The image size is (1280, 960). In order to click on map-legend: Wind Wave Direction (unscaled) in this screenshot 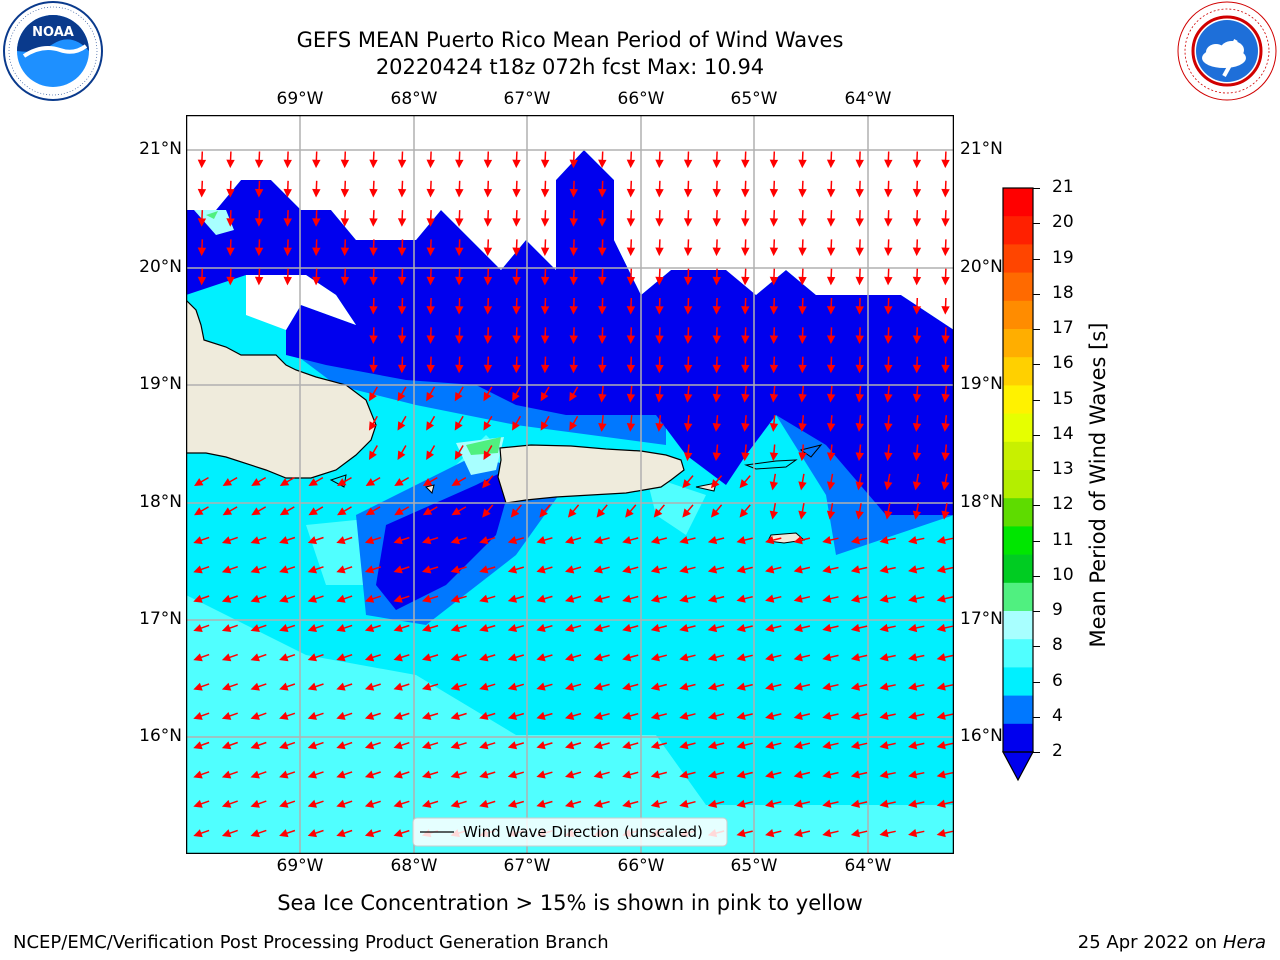, I will do `click(570, 832)`.